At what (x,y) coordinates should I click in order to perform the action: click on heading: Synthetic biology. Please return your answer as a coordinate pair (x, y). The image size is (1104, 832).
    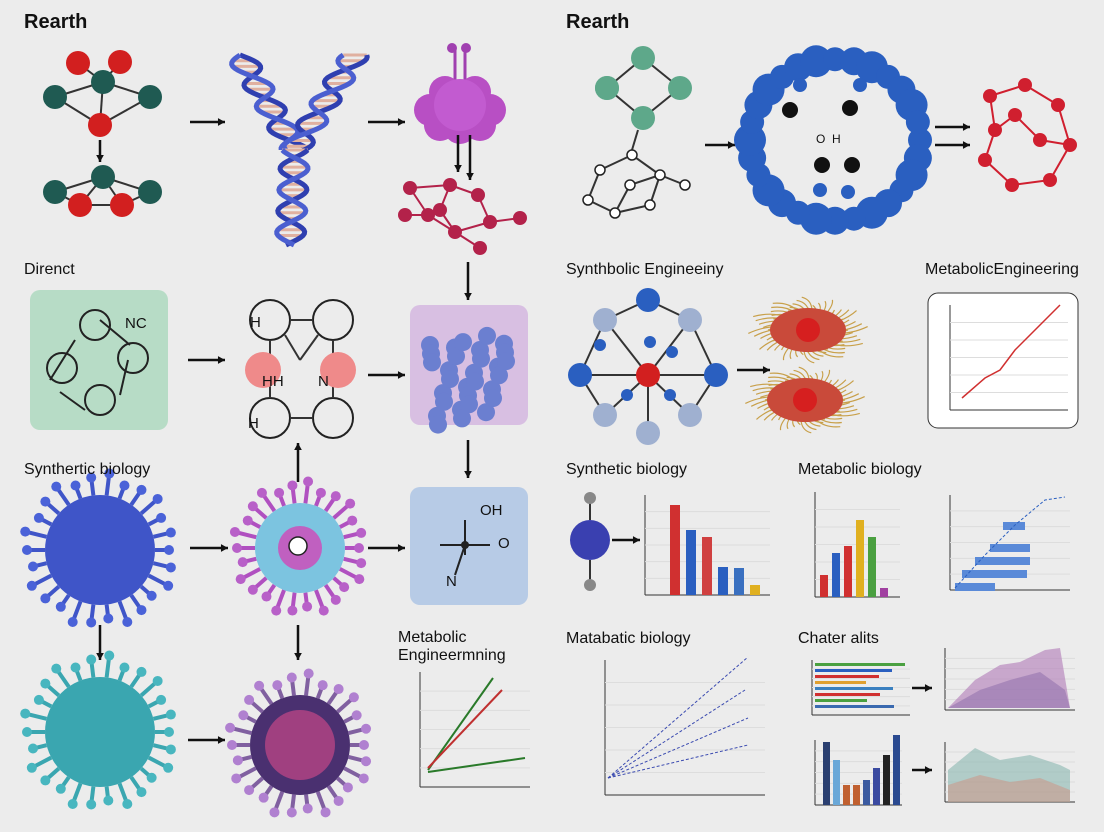
    Looking at the image, I should click on (626, 469).